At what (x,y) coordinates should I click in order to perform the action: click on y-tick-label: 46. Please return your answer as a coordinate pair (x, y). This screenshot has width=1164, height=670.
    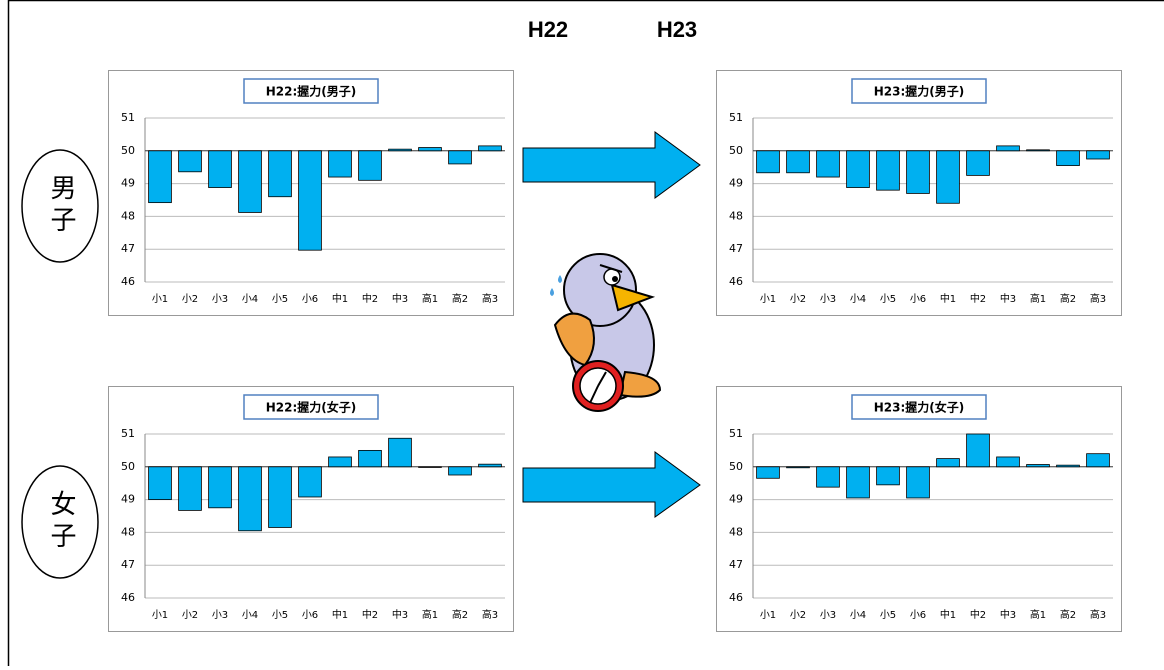
    Looking at the image, I should click on (736, 281).